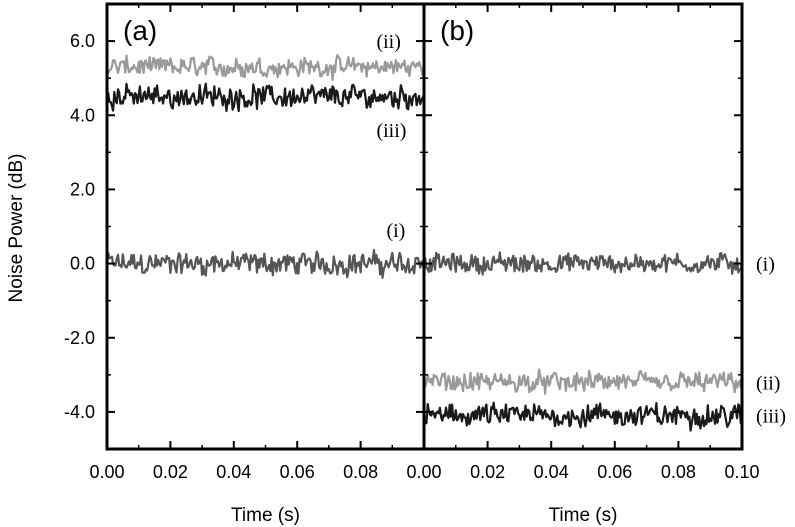 The width and height of the screenshot is (795, 527). I want to click on y-tick-label: -2.0, so click(79, 338).